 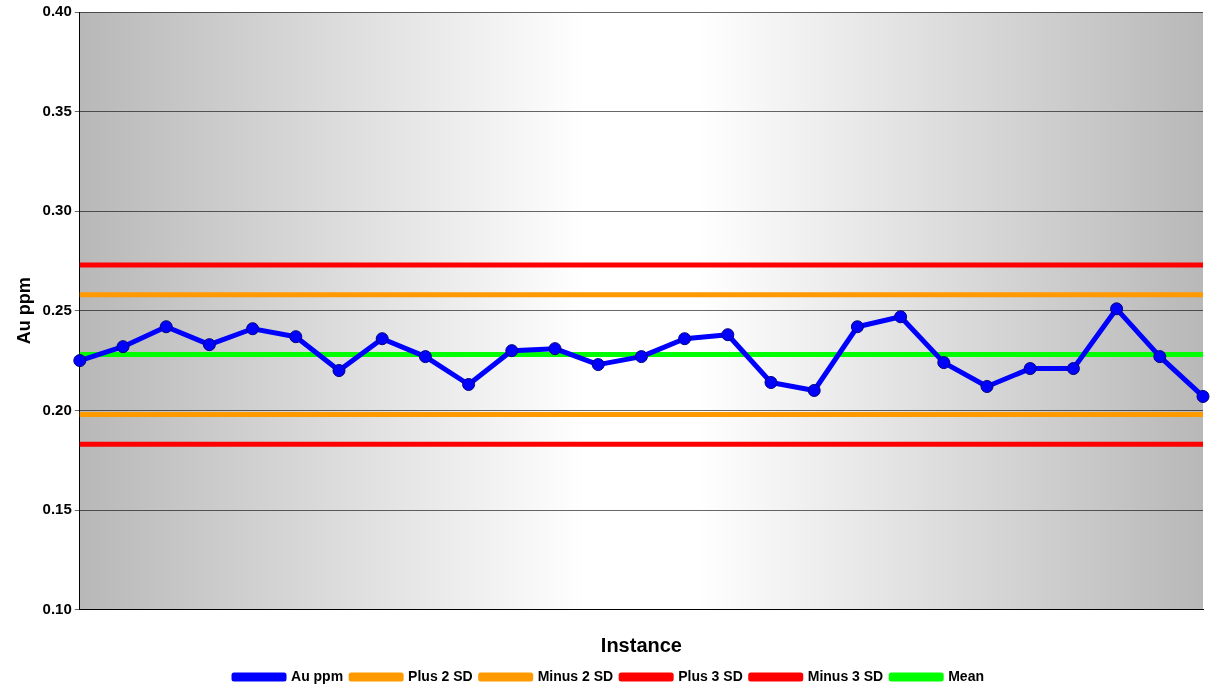 I want to click on legend-label: Mean, so click(x=966, y=675).